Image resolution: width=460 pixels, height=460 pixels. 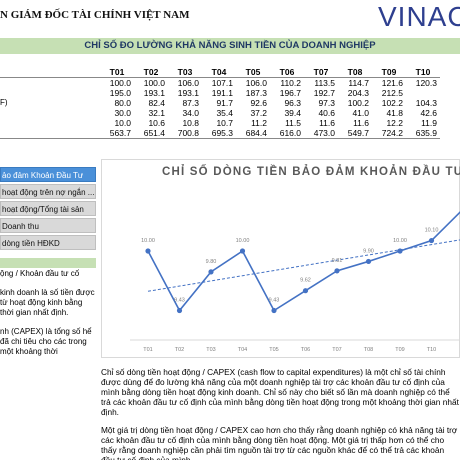 I want to click on table-header-cell: T10, so click(x=423, y=72).